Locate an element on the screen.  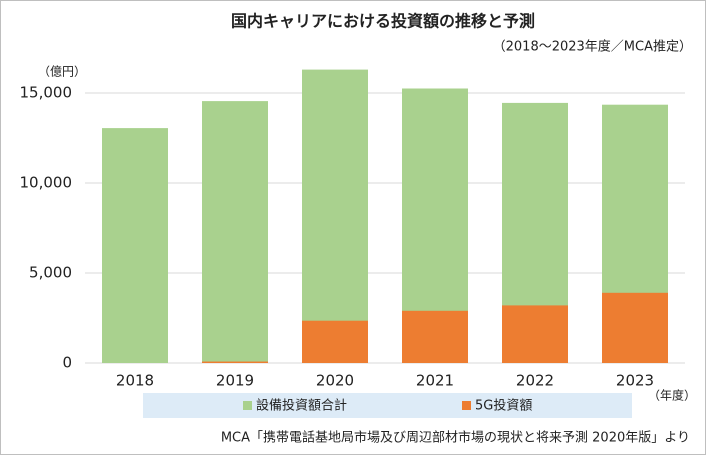
x-unit: （年度） is located at coordinates (672, 395).